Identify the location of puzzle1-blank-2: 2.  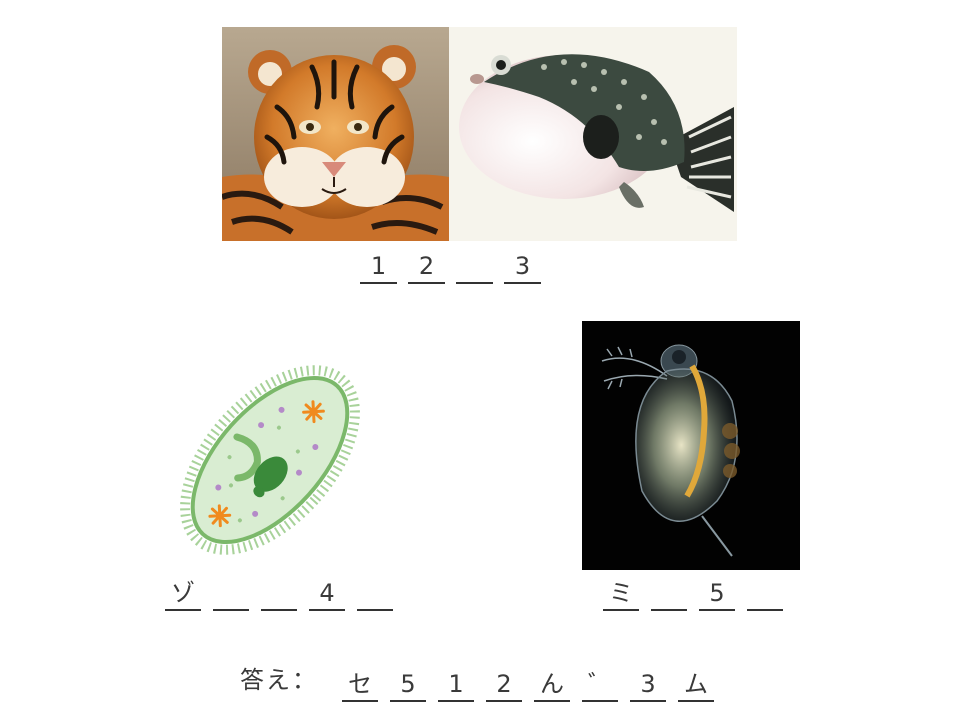
(426, 268).